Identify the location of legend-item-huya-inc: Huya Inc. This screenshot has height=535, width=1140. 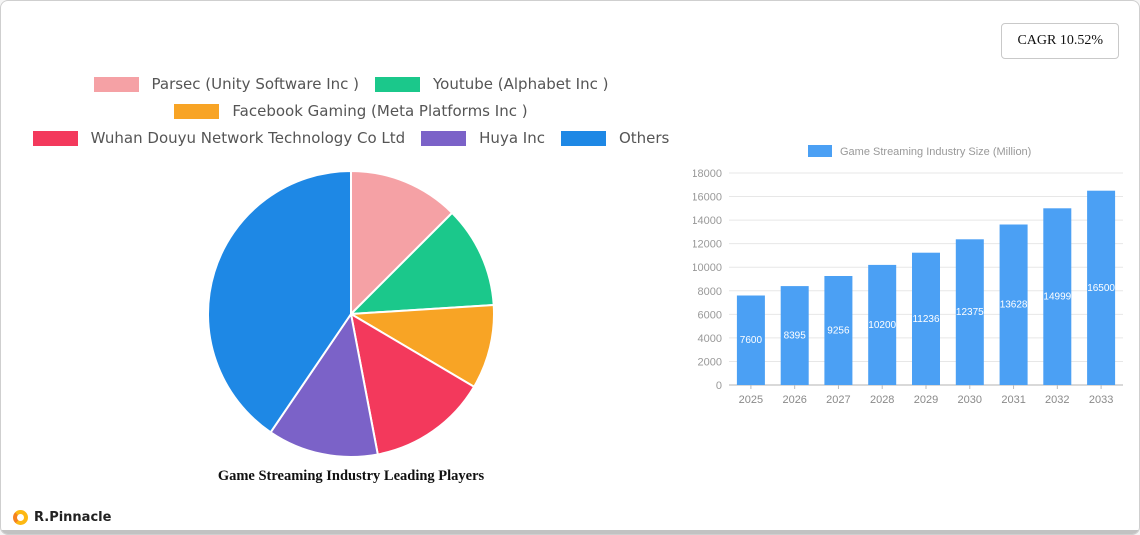
(483, 138).